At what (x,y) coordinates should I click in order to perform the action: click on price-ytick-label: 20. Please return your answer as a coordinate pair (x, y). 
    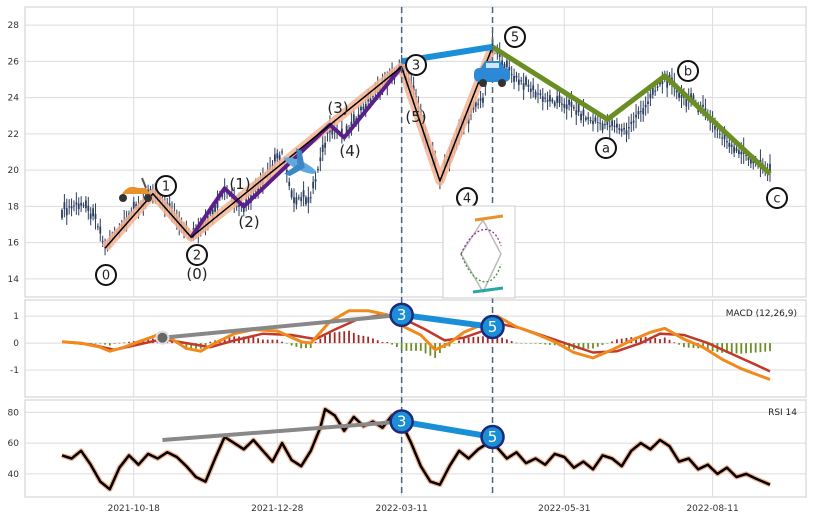
    Looking at the image, I should click on (14, 171).